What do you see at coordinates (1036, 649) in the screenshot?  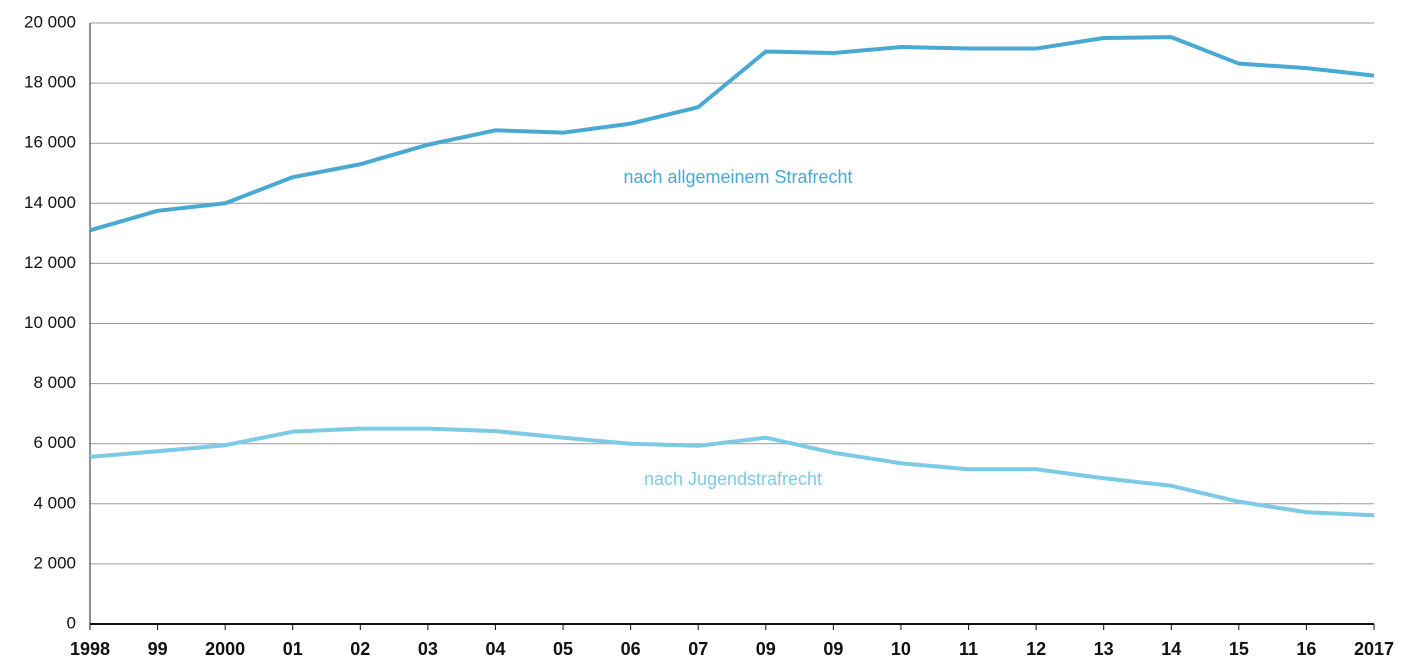 I see `x-tick-label: 12` at bounding box center [1036, 649].